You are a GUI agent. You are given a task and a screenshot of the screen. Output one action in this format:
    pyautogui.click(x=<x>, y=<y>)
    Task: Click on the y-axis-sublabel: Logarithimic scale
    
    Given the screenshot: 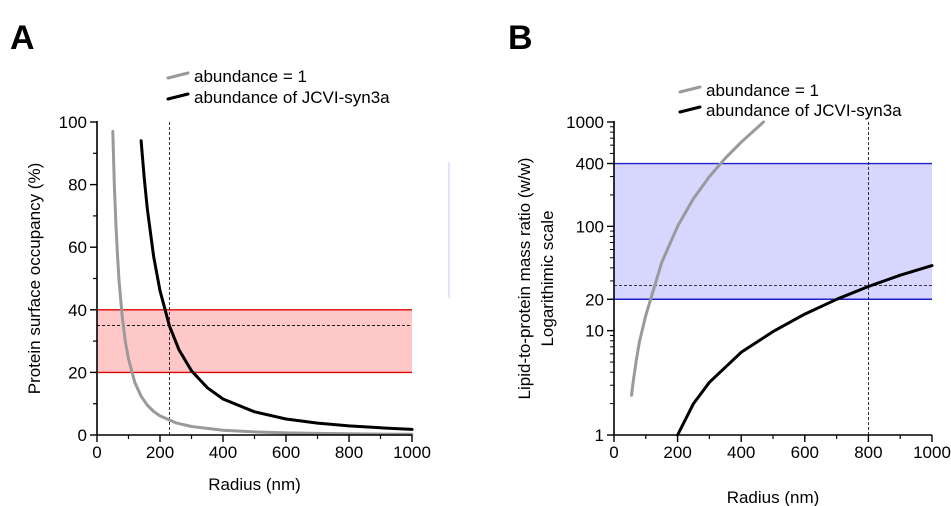 What is the action you would take?
    pyautogui.click(x=547, y=278)
    